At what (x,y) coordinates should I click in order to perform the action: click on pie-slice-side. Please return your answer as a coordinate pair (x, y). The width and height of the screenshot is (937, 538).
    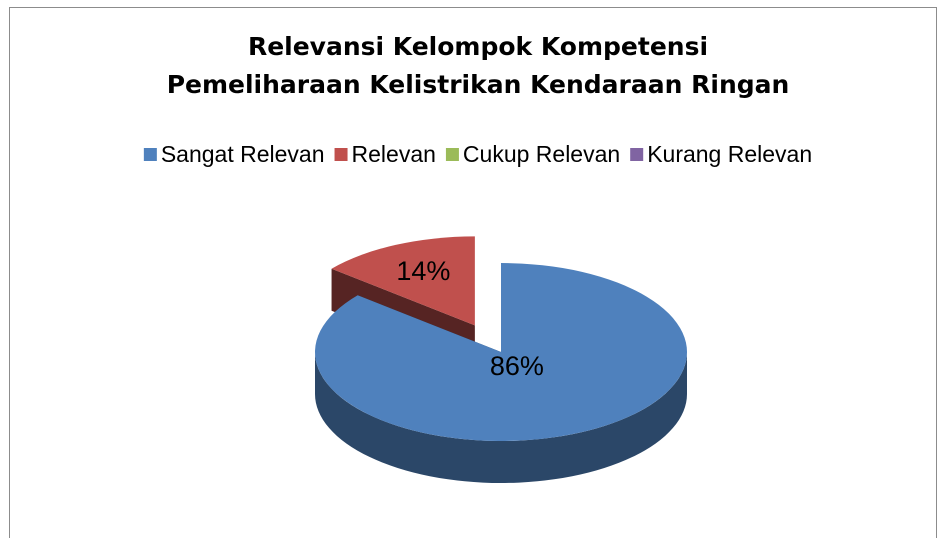
    Looking at the image, I should click on (501, 417).